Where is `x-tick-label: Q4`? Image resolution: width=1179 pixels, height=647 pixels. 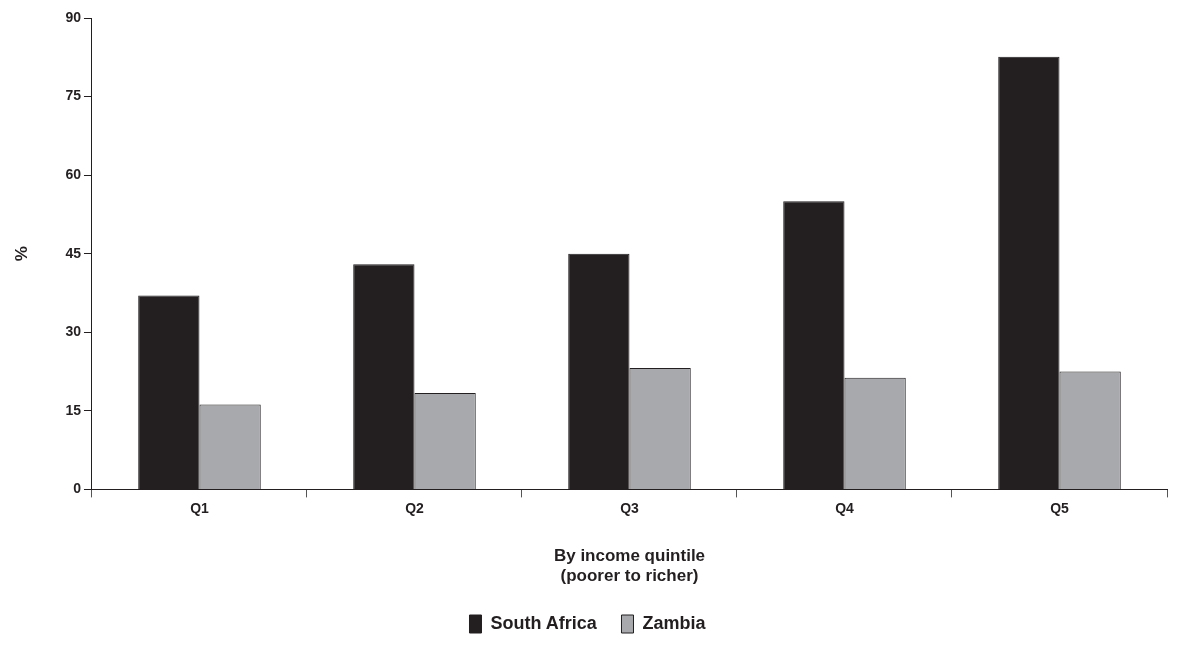 x-tick-label: Q4 is located at coordinates (845, 507).